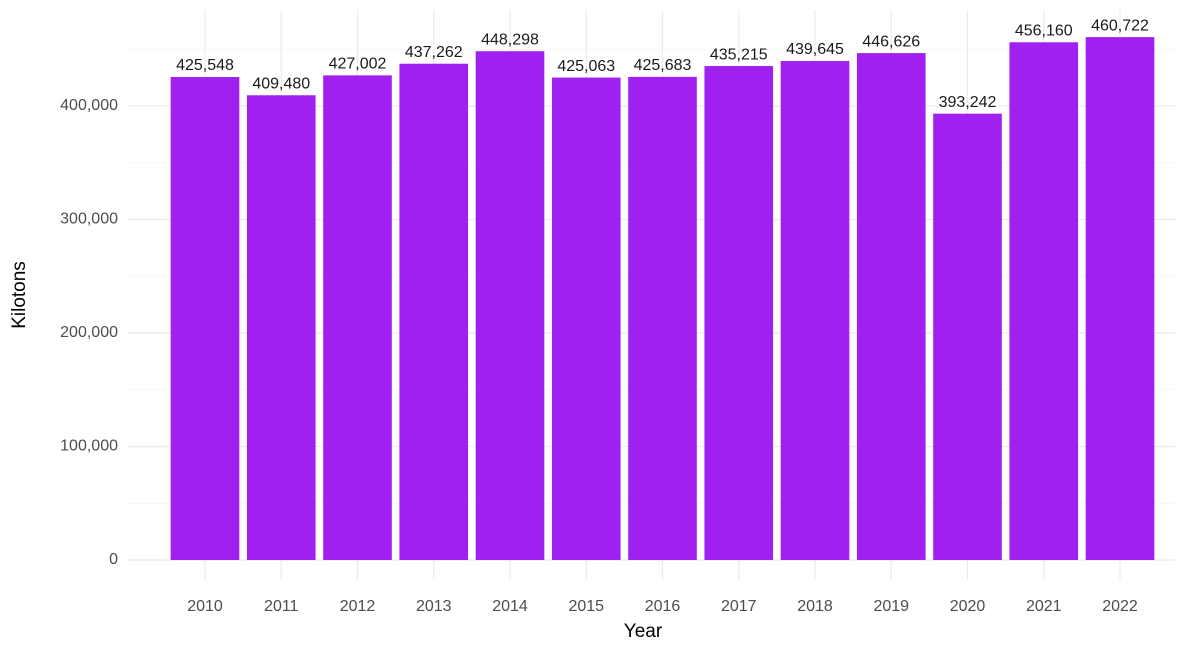 The image size is (1193, 649). What do you see at coordinates (434, 606) in the screenshot?
I see `x-tick-label: 2013` at bounding box center [434, 606].